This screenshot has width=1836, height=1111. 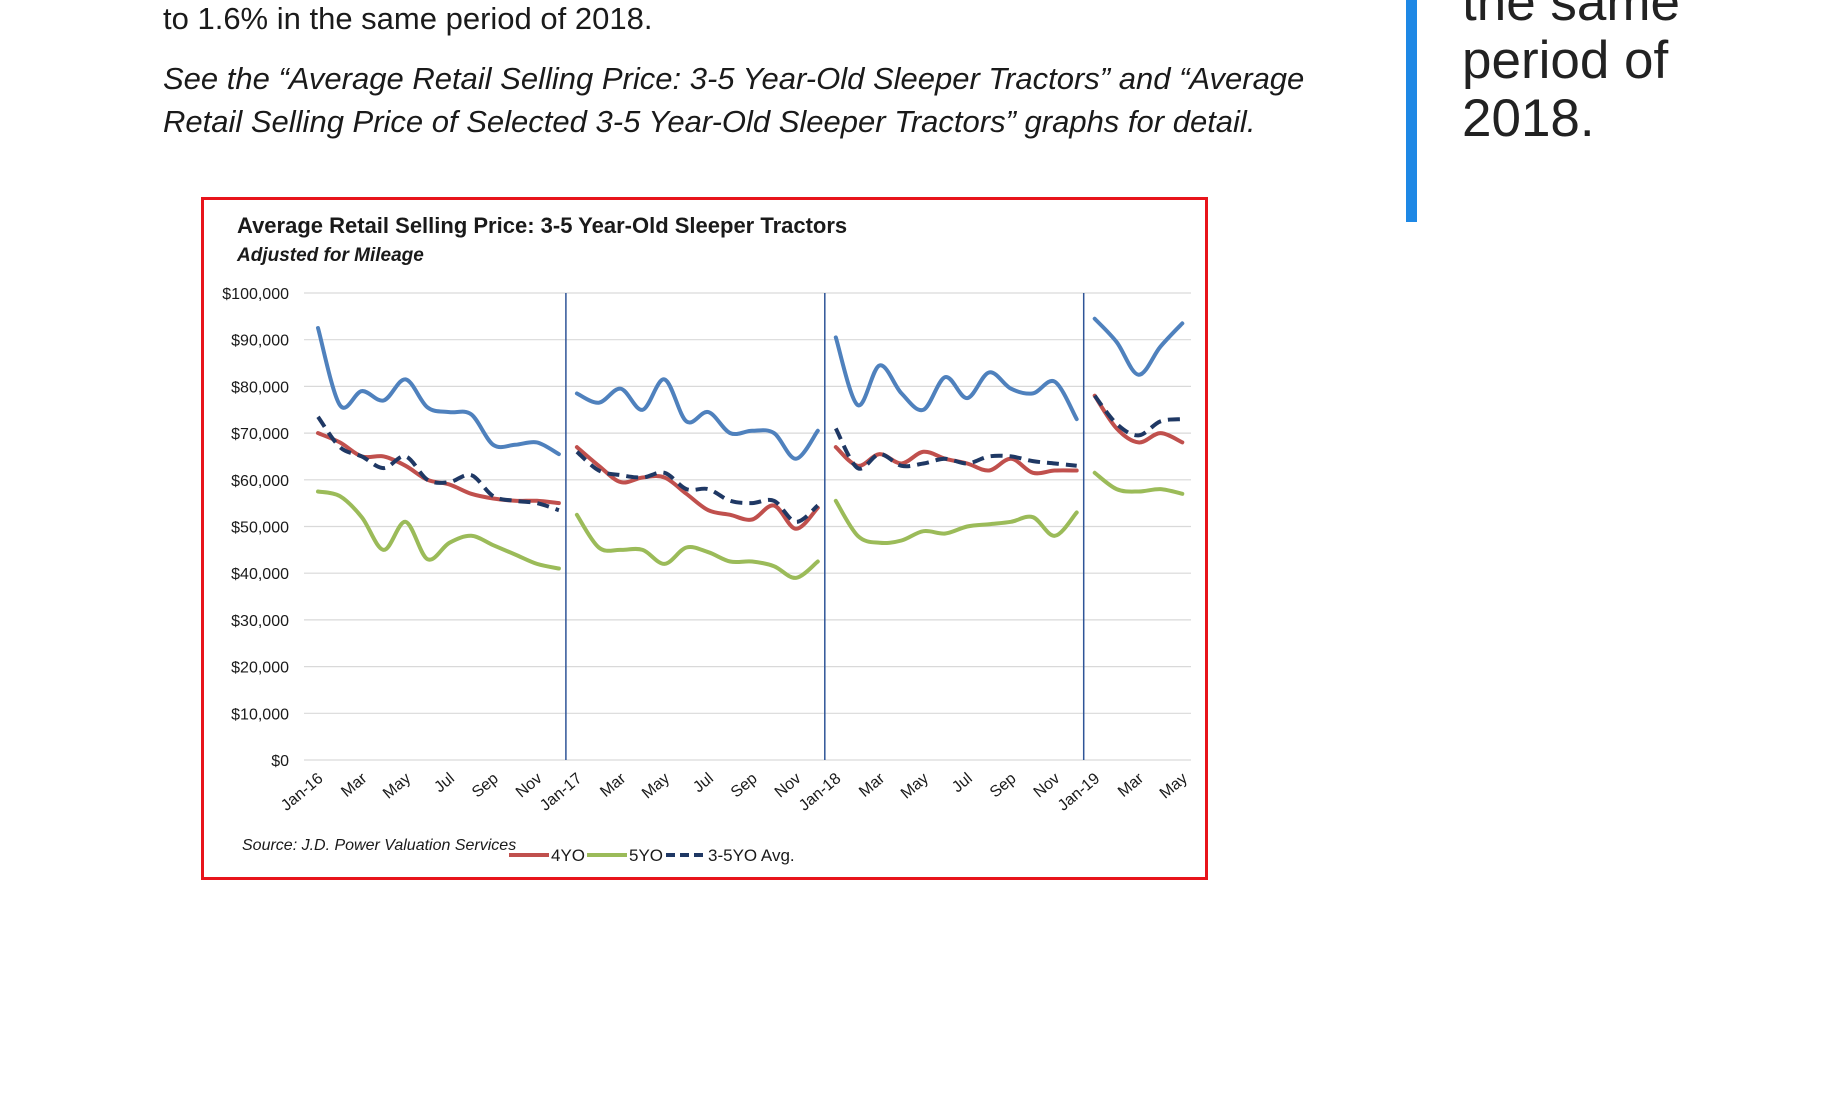 I want to click on y-tick-label: $70,000, so click(x=260, y=434).